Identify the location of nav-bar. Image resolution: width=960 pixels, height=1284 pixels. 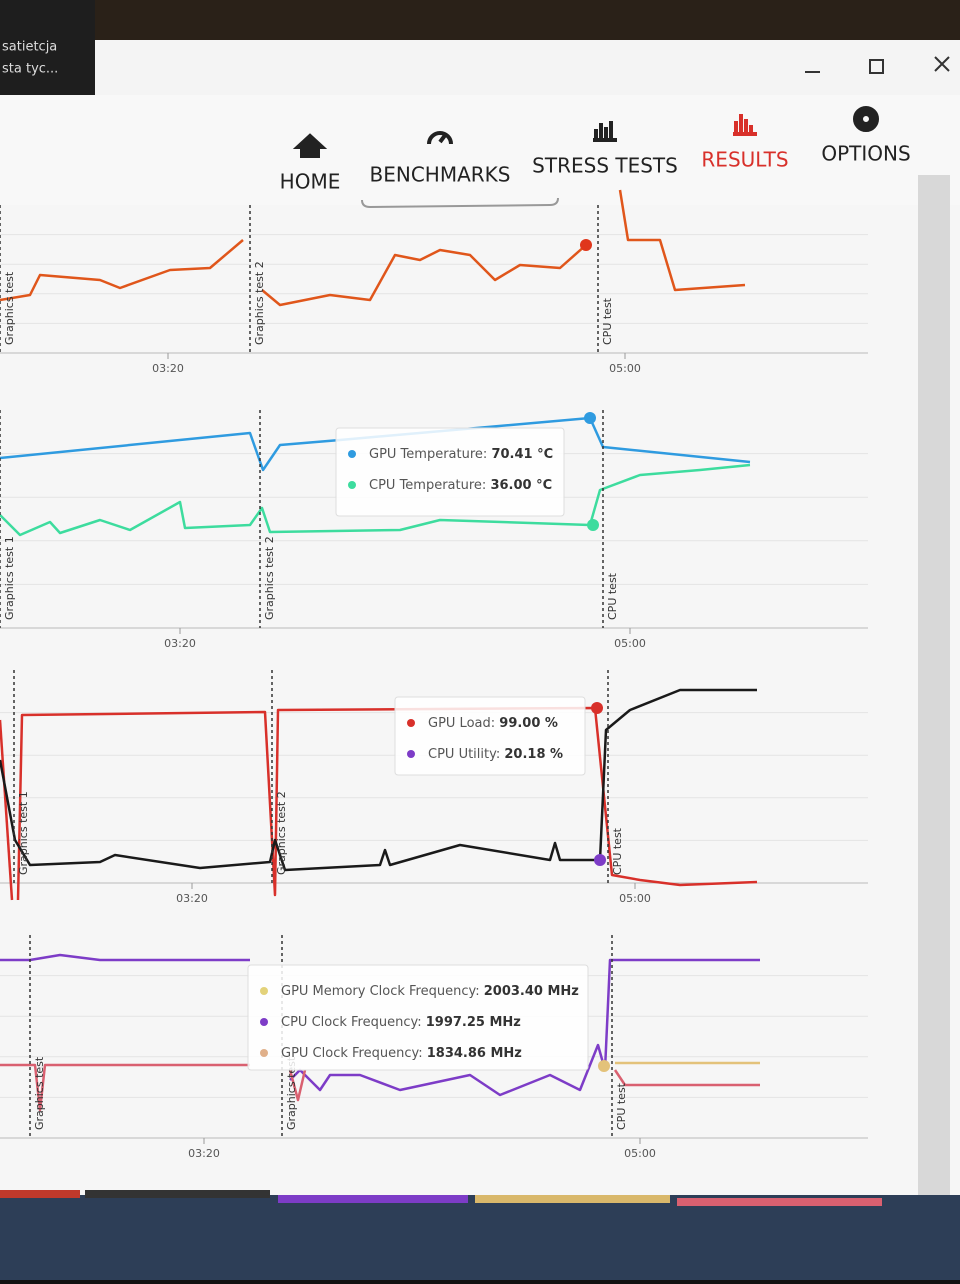
(480, 150).